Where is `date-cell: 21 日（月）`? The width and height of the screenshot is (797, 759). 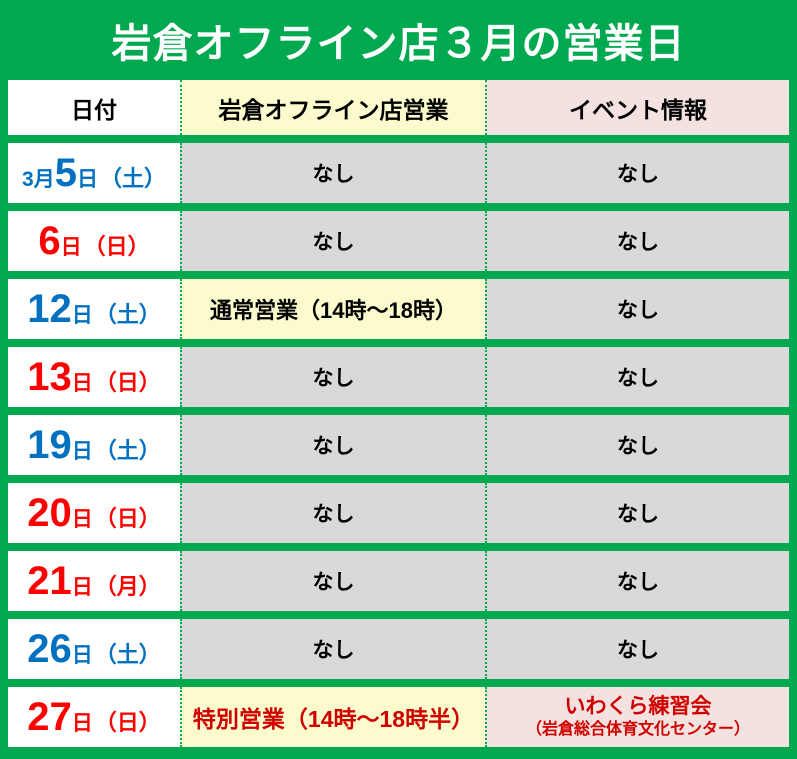
date-cell: 21 日（月） is located at coordinates (94, 581).